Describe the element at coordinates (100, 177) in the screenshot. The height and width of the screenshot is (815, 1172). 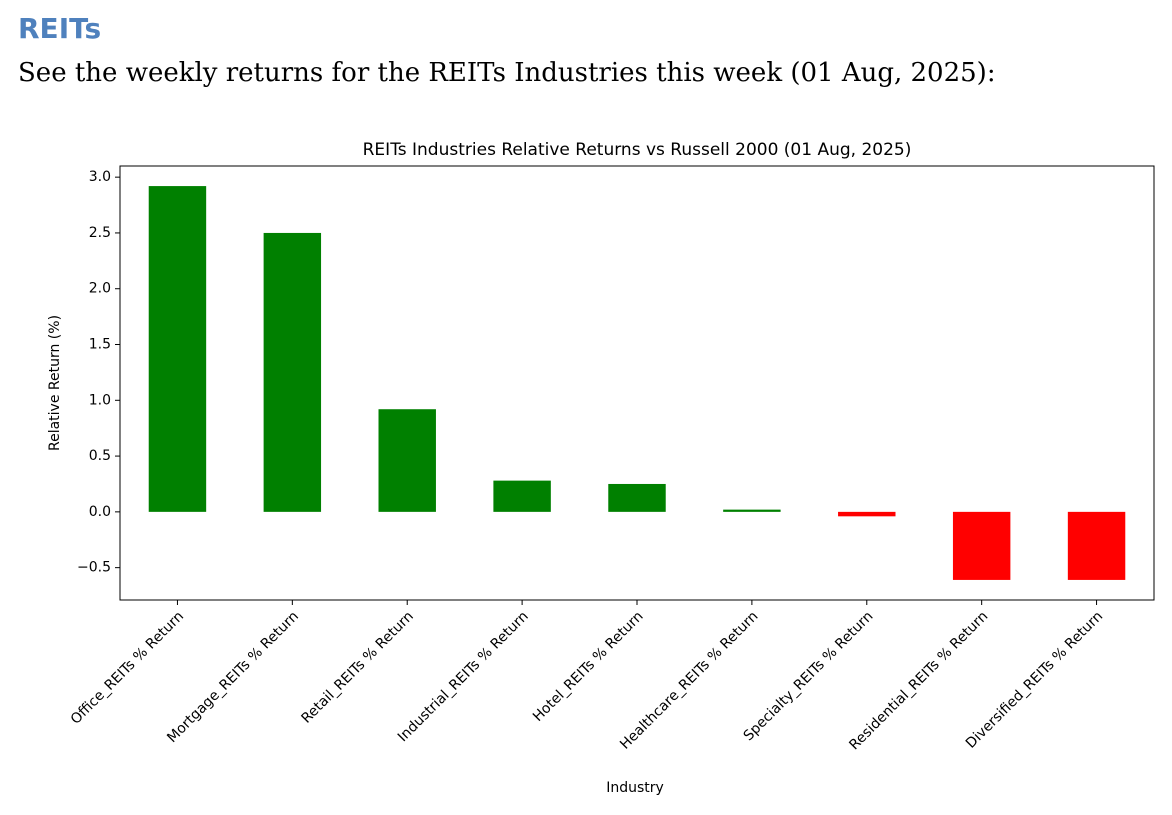
I see `y-tick-label: 3.0` at that location.